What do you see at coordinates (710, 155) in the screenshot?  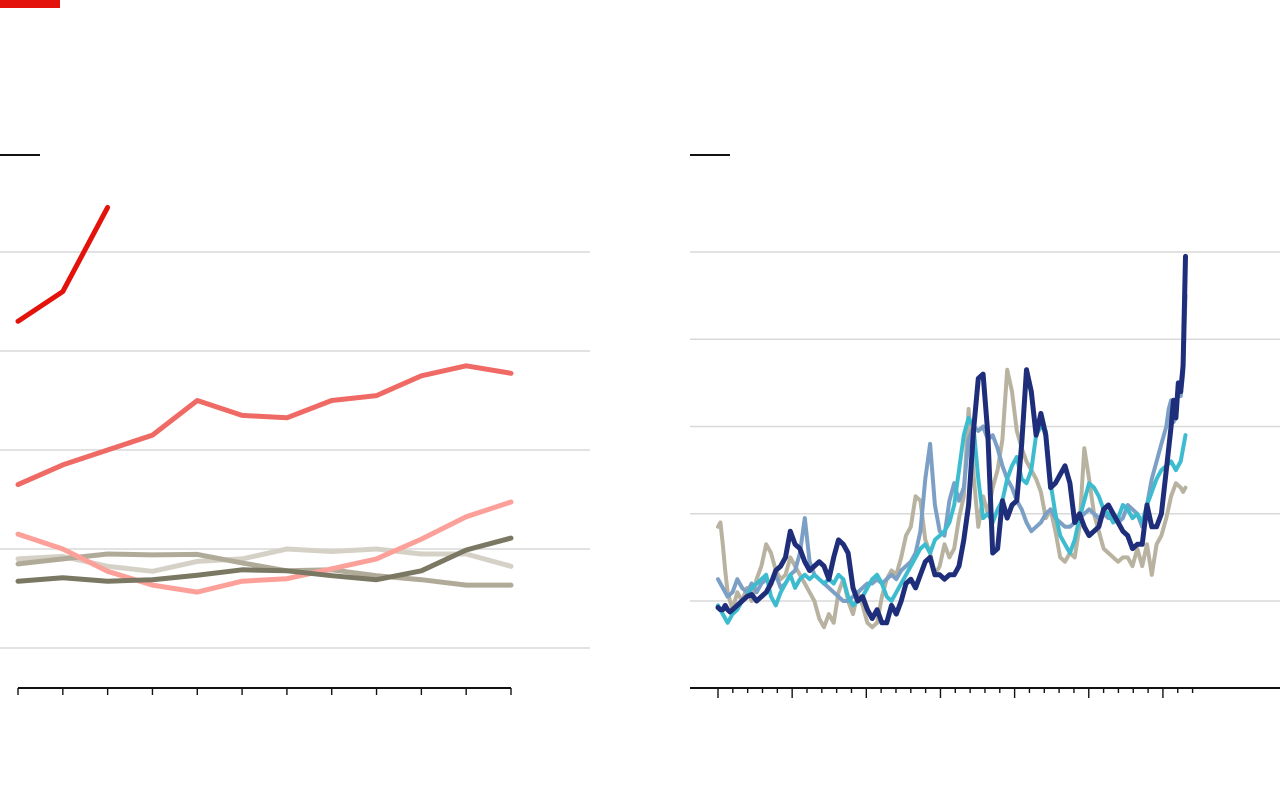 I see `right-panel-rule` at bounding box center [710, 155].